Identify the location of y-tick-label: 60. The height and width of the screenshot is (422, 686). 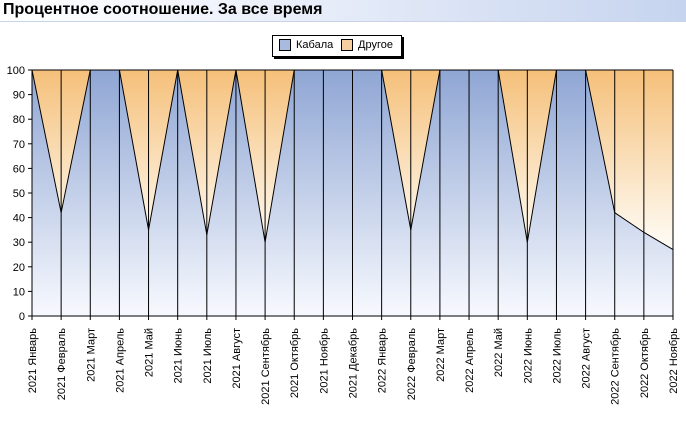
(19, 169).